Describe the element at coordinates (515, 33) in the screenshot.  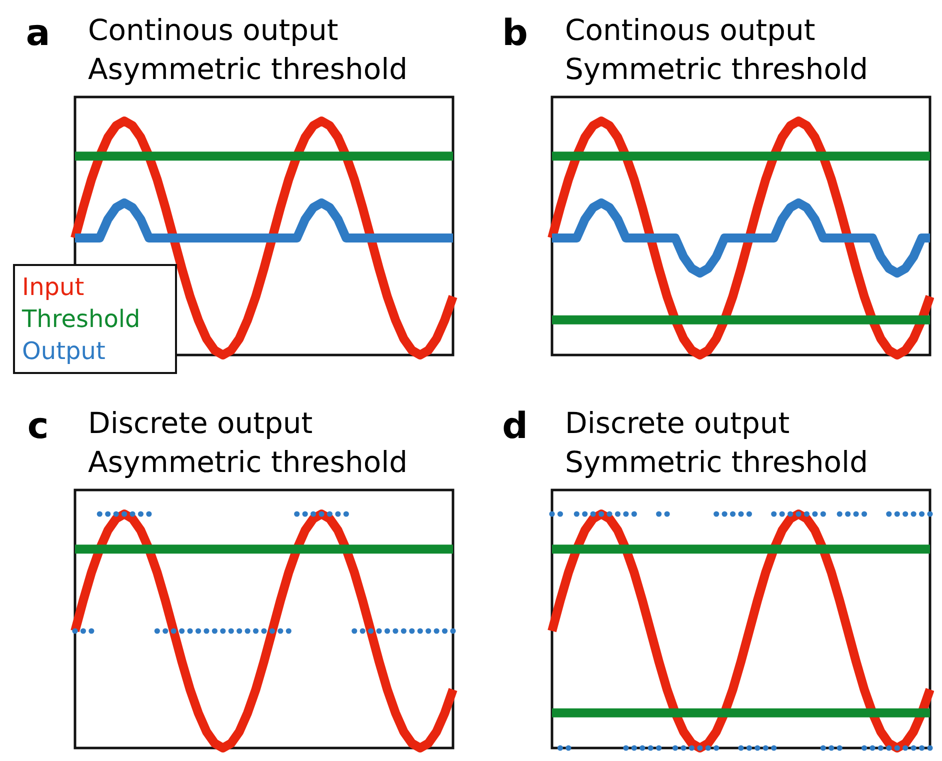
I see `text: b` at that location.